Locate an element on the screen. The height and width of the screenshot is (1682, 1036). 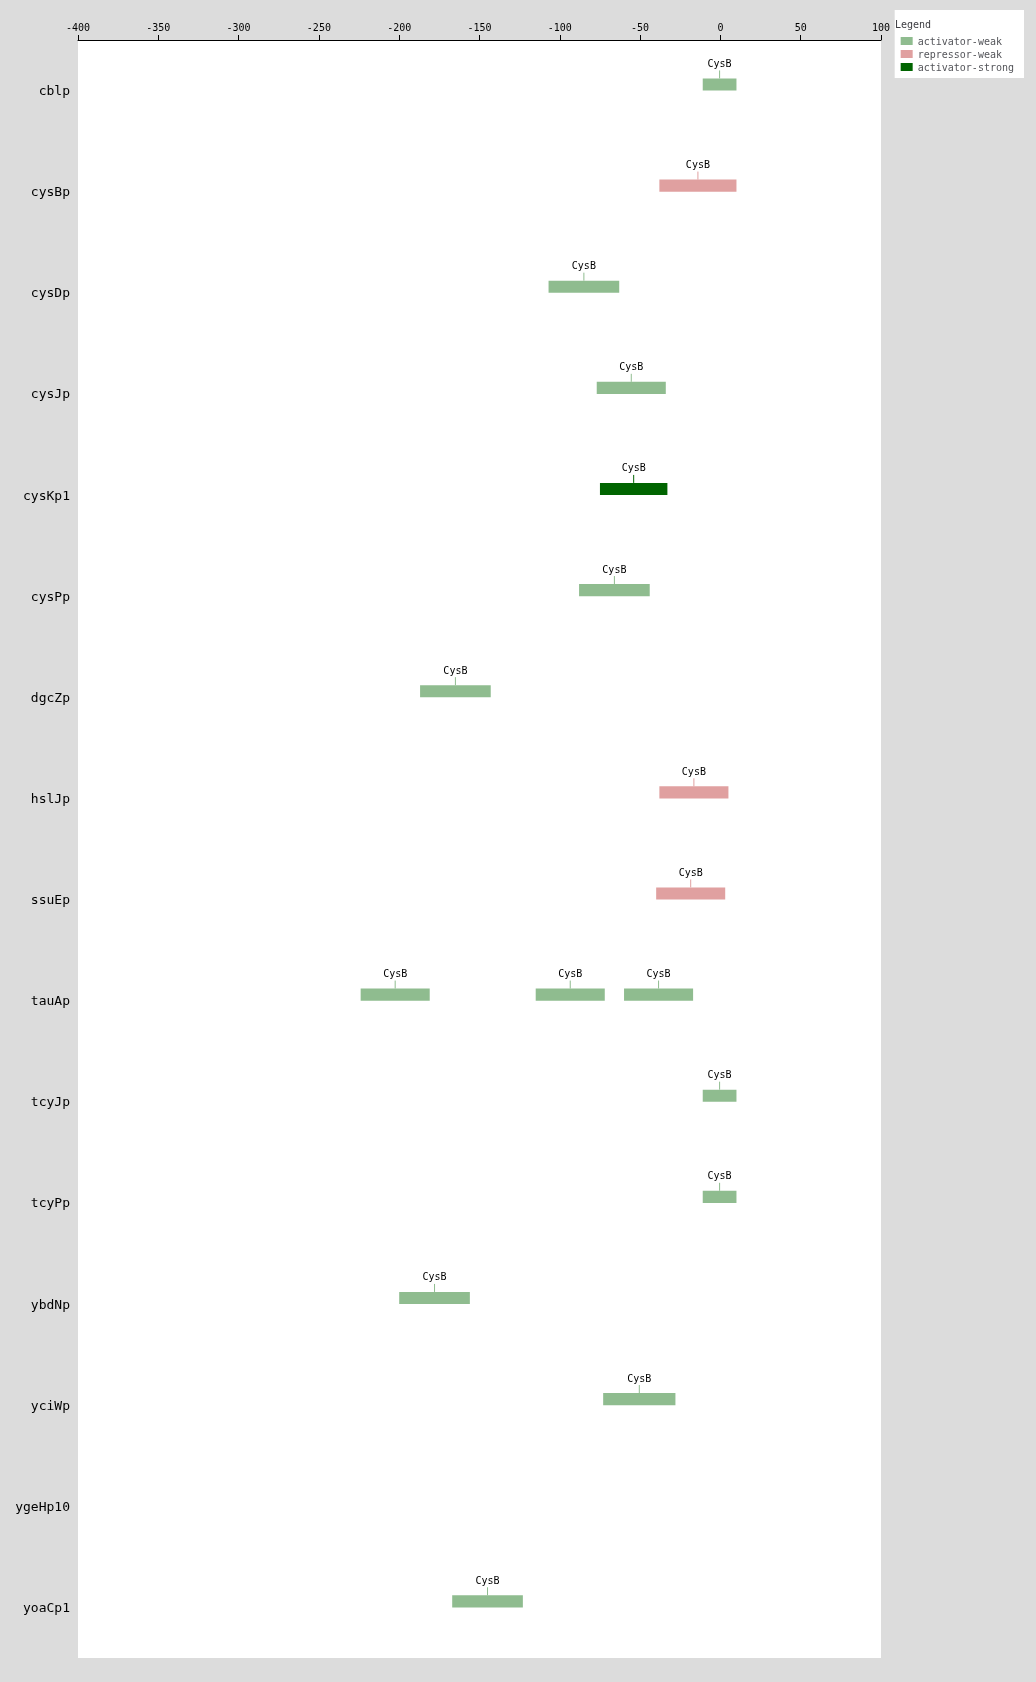
x-tick-label: 100 is located at coordinates (881, 27).